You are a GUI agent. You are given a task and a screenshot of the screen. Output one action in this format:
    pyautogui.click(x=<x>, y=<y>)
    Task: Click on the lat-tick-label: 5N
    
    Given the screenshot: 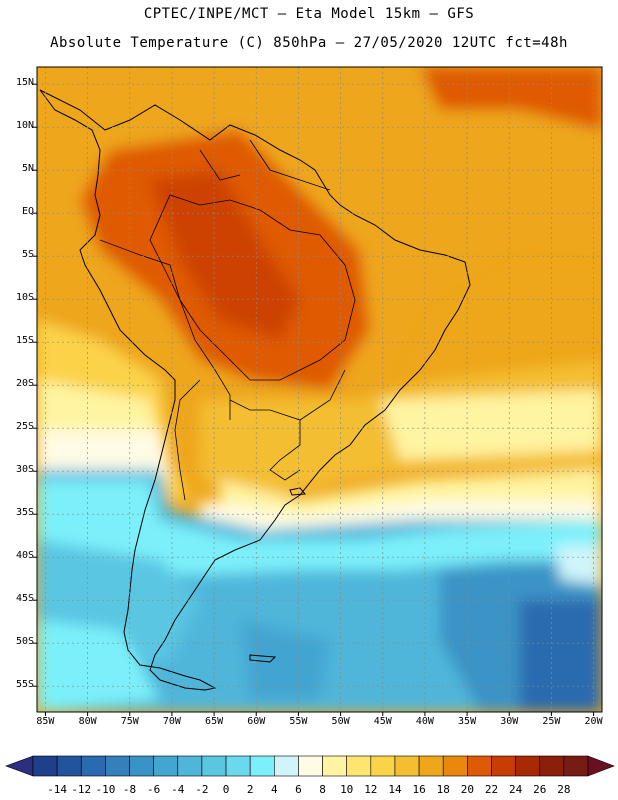 What is the action you would take?
    pyautogui.click(x=27, y=169)
    